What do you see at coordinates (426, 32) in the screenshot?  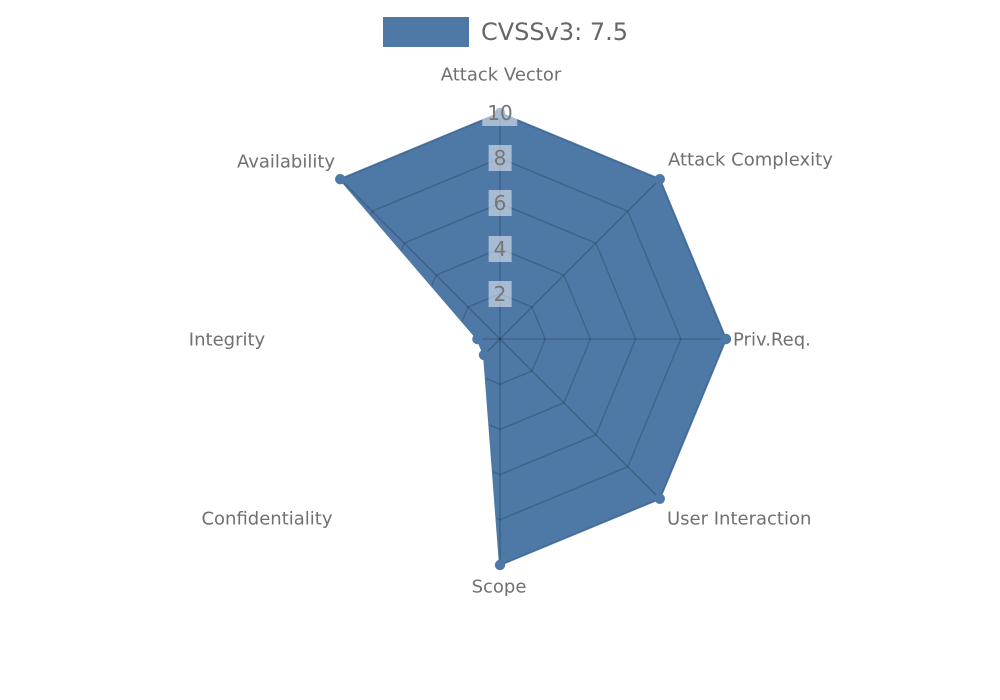 I see `legend-swatch` at bounding box center [426, 32].